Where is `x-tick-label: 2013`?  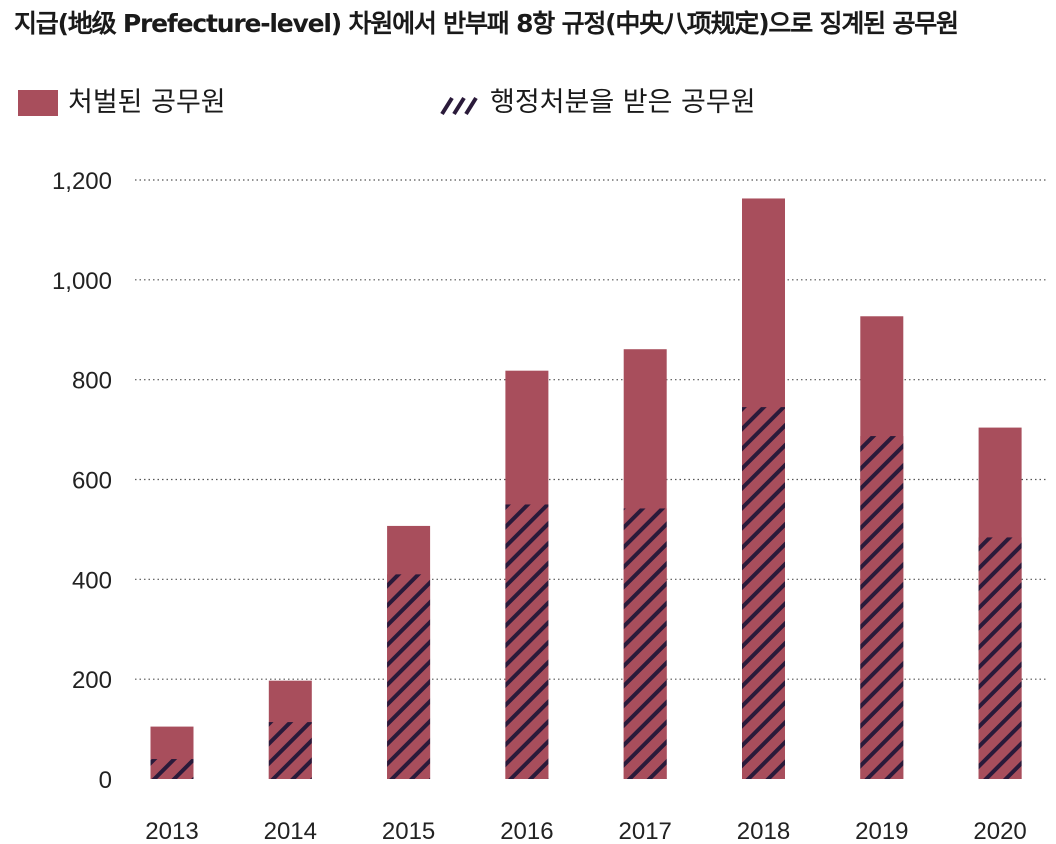
x-tick-label: 2013 is located at coordinates (171, 831).